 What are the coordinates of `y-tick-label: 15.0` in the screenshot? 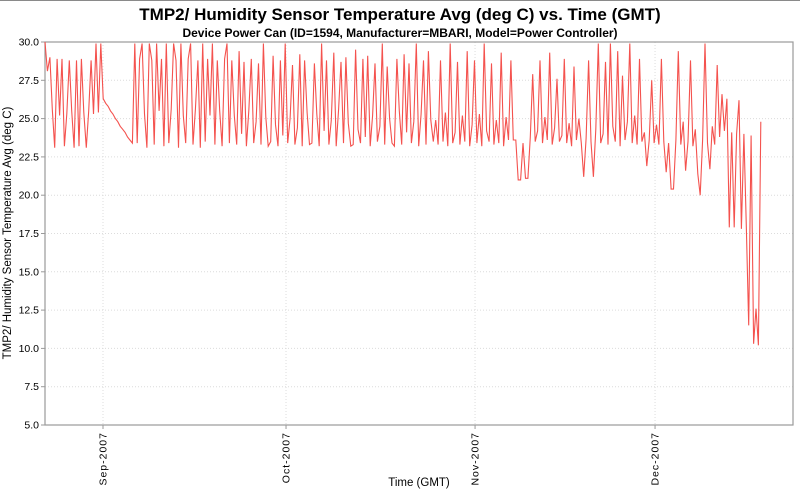 It's located at (29, 272).